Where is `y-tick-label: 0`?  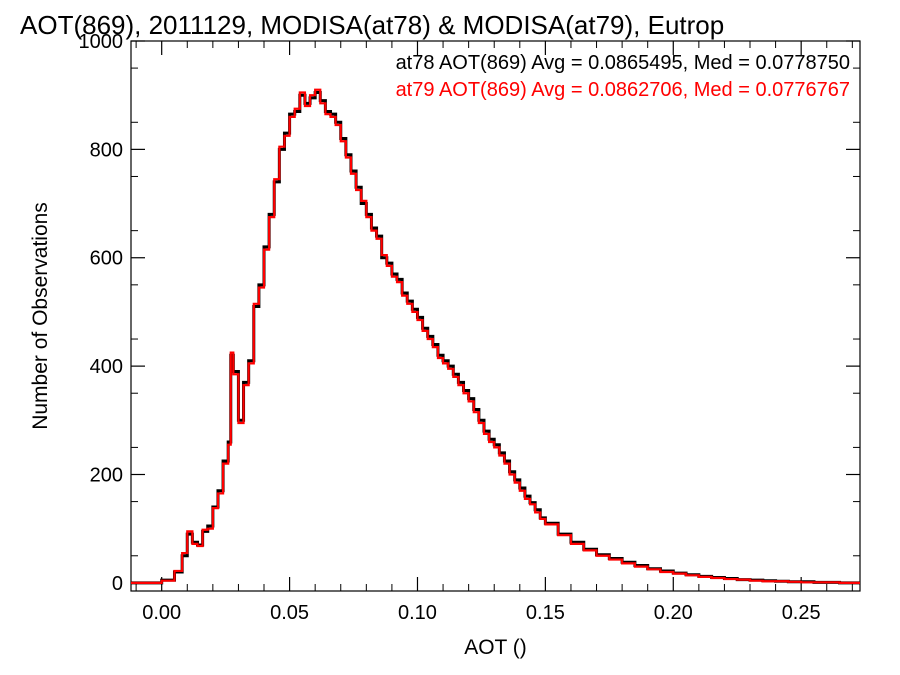 y-tick-label: 0 is located at coordinates (117, 584).